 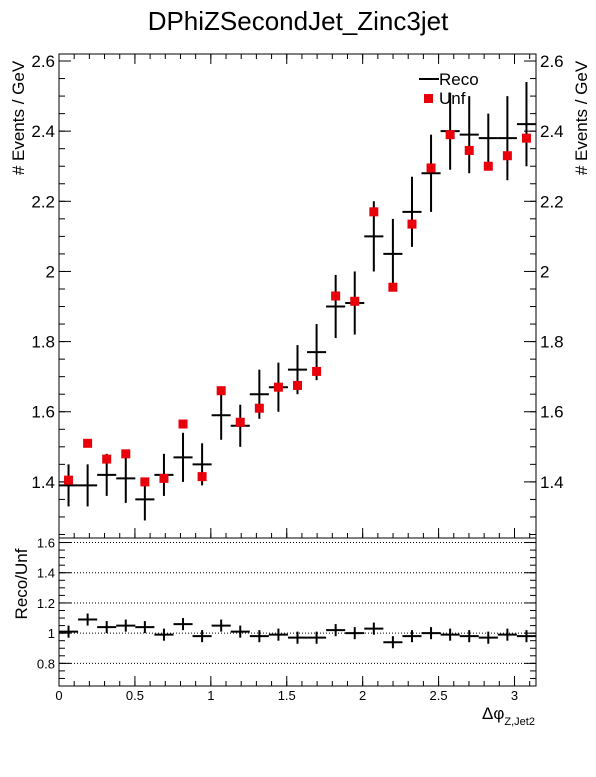 What do you see at coordinates (459, 79) in the screenshot?
I see `legend-reco-label: Reco` at bounding box center [459, 79].